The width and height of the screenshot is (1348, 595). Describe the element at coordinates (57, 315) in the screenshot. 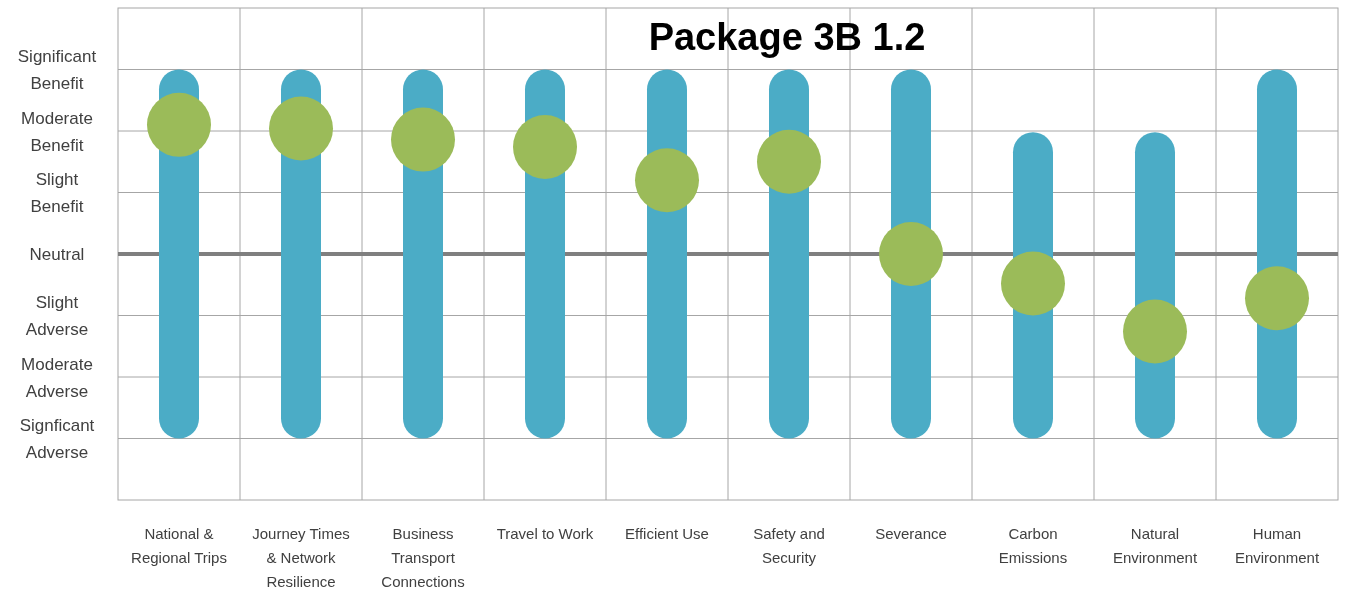

I see `text: Slight Adverse` at that location.